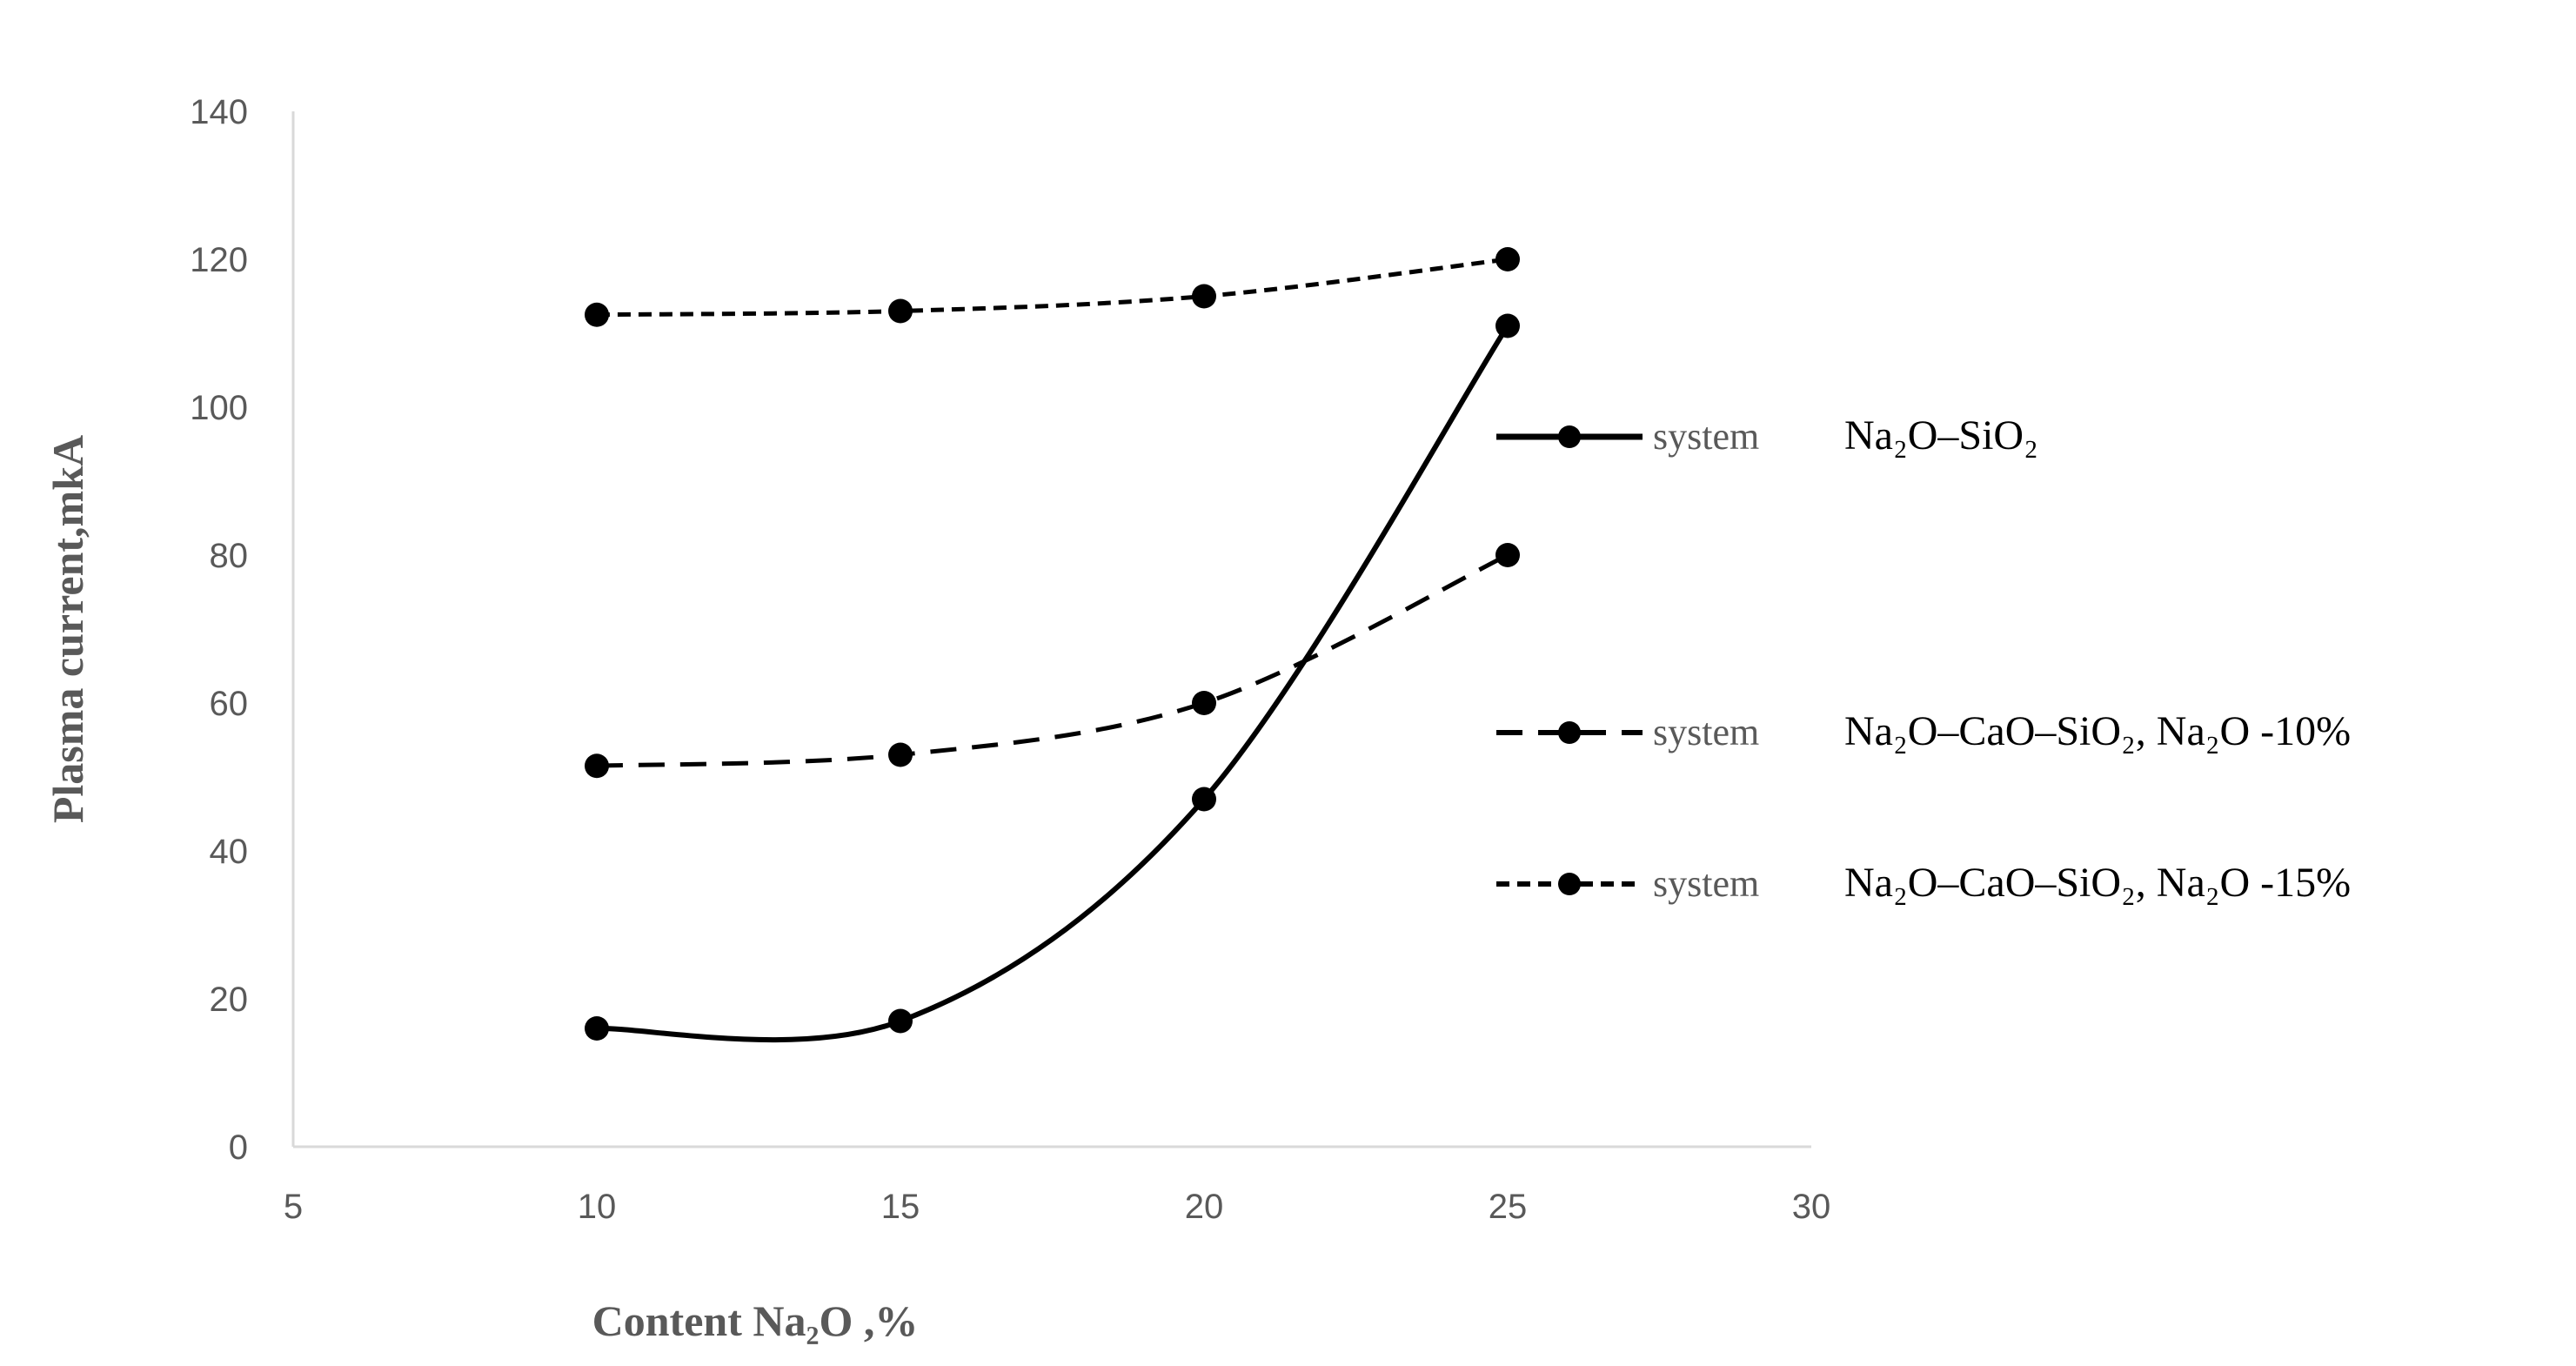 Image resolution: width=2576 pixels, height=1366 pixels. I want to click on legend-label-0: Na₂O–SiO₂, so click(1941, 435).